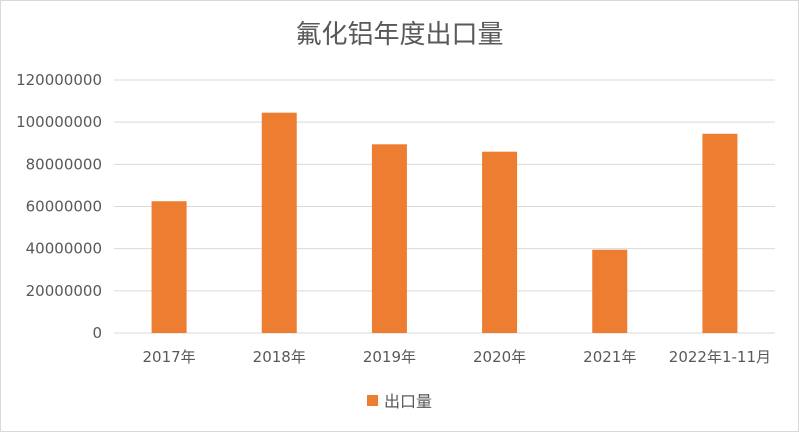  I want to click on y-tick-label: 100000000, so click(59, 122).